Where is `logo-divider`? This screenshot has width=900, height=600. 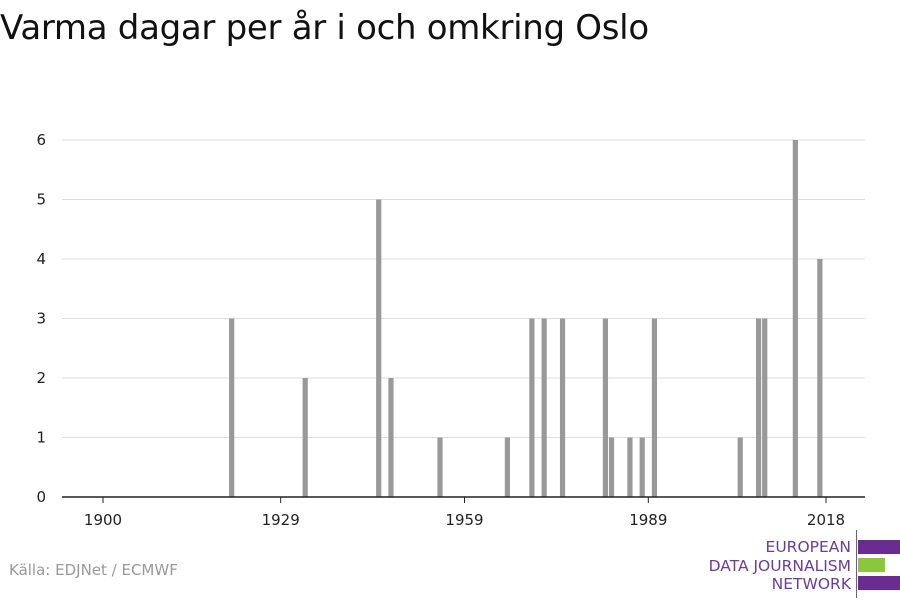
logo-divider is located at coordinates (856, 564).